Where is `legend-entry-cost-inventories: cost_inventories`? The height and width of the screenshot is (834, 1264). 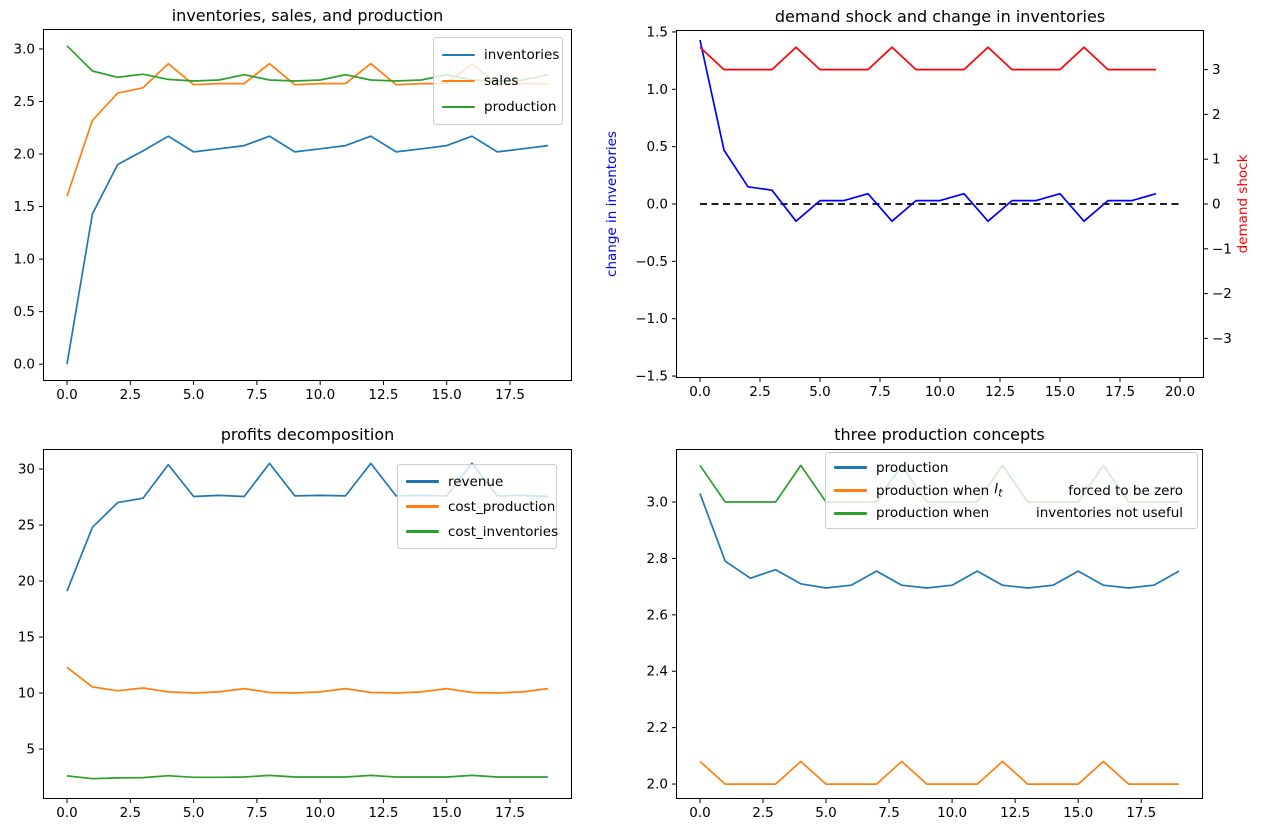
legend-entry-cost-inventories: cost_inventories is located at coordinates (482, 532).